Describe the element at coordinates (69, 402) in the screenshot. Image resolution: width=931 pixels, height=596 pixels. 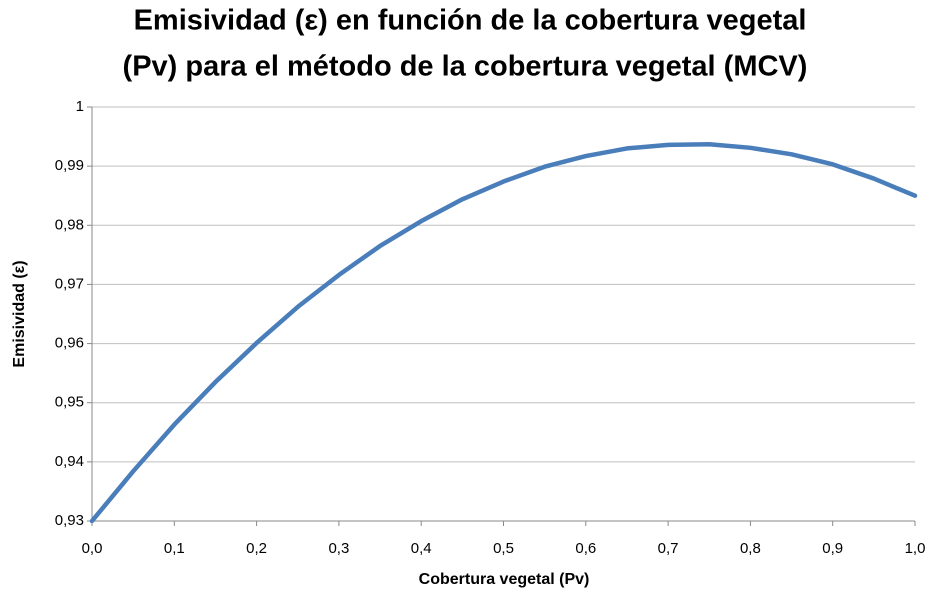
I see `y-tick-label: 0,95` at that location.